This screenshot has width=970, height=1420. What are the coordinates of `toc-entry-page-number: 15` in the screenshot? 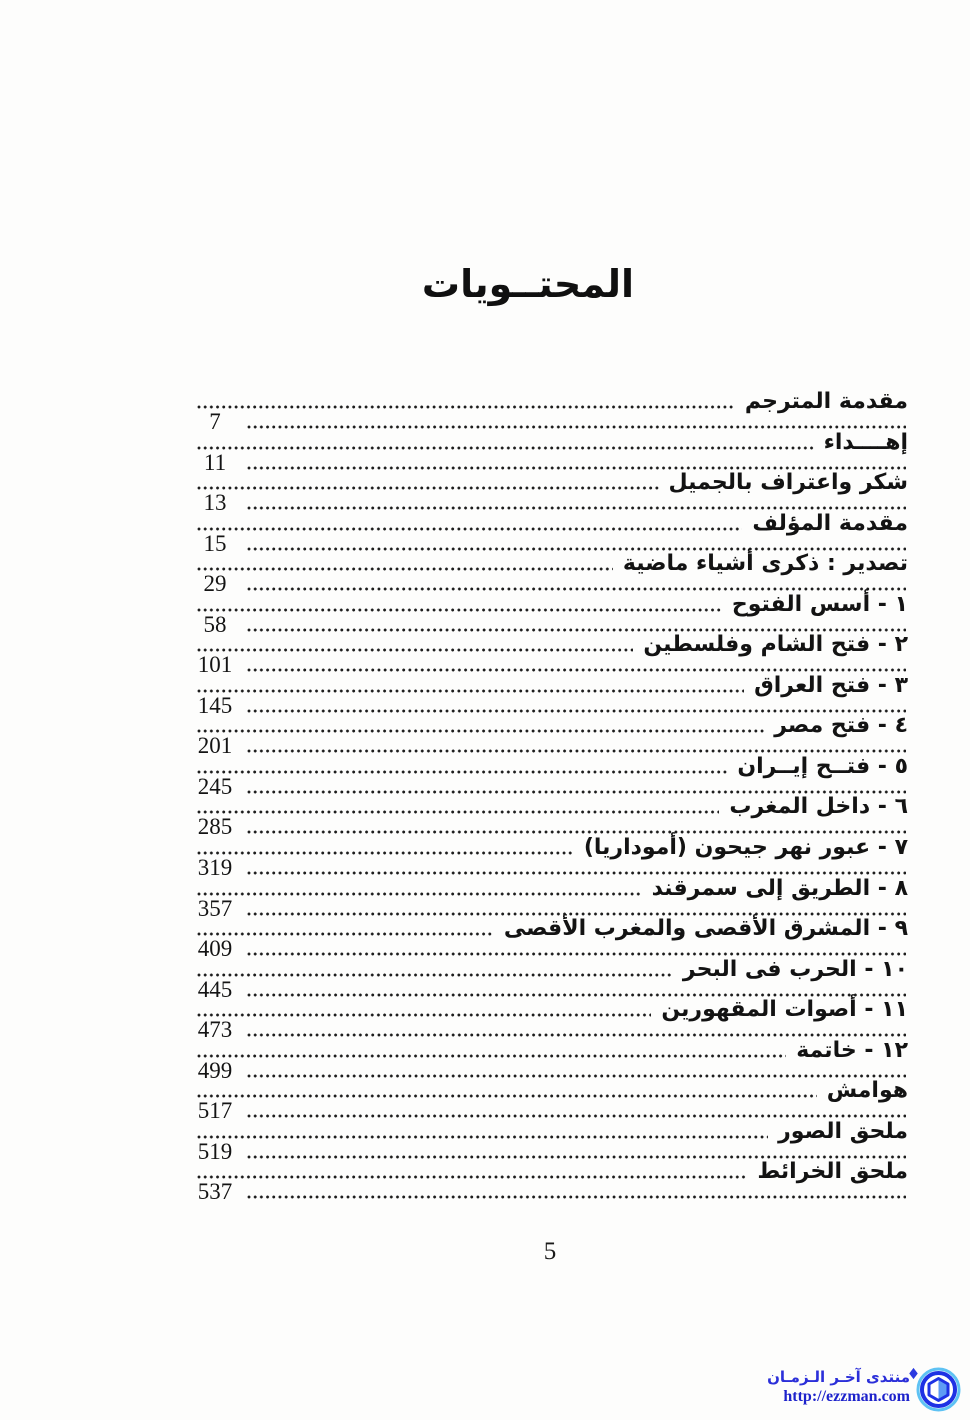 It's located at (215, 543).